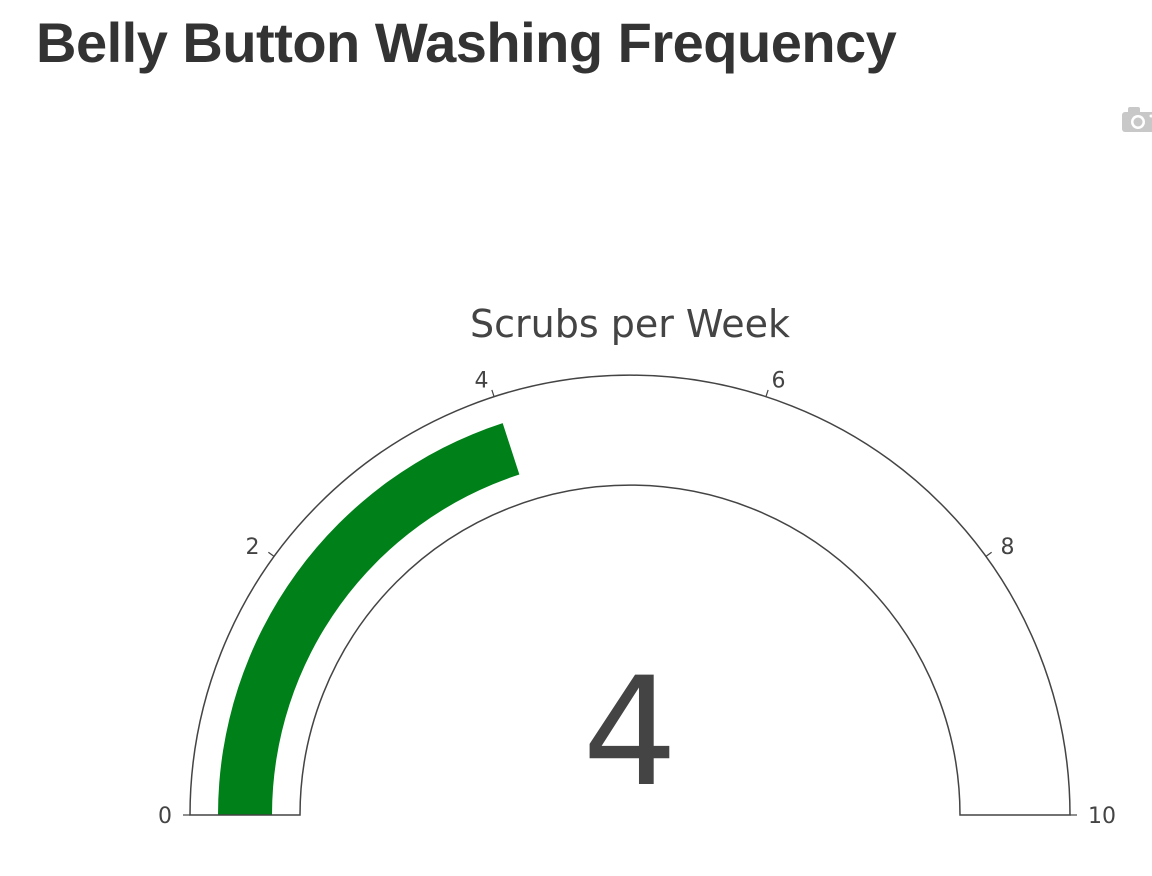 The width and height of the screenshot is (1152, 876). What do you see at coordinates (1102, 816) in the screenshot?
I see `gauge-tick-label: 10` at bounding box center [1102, 816].